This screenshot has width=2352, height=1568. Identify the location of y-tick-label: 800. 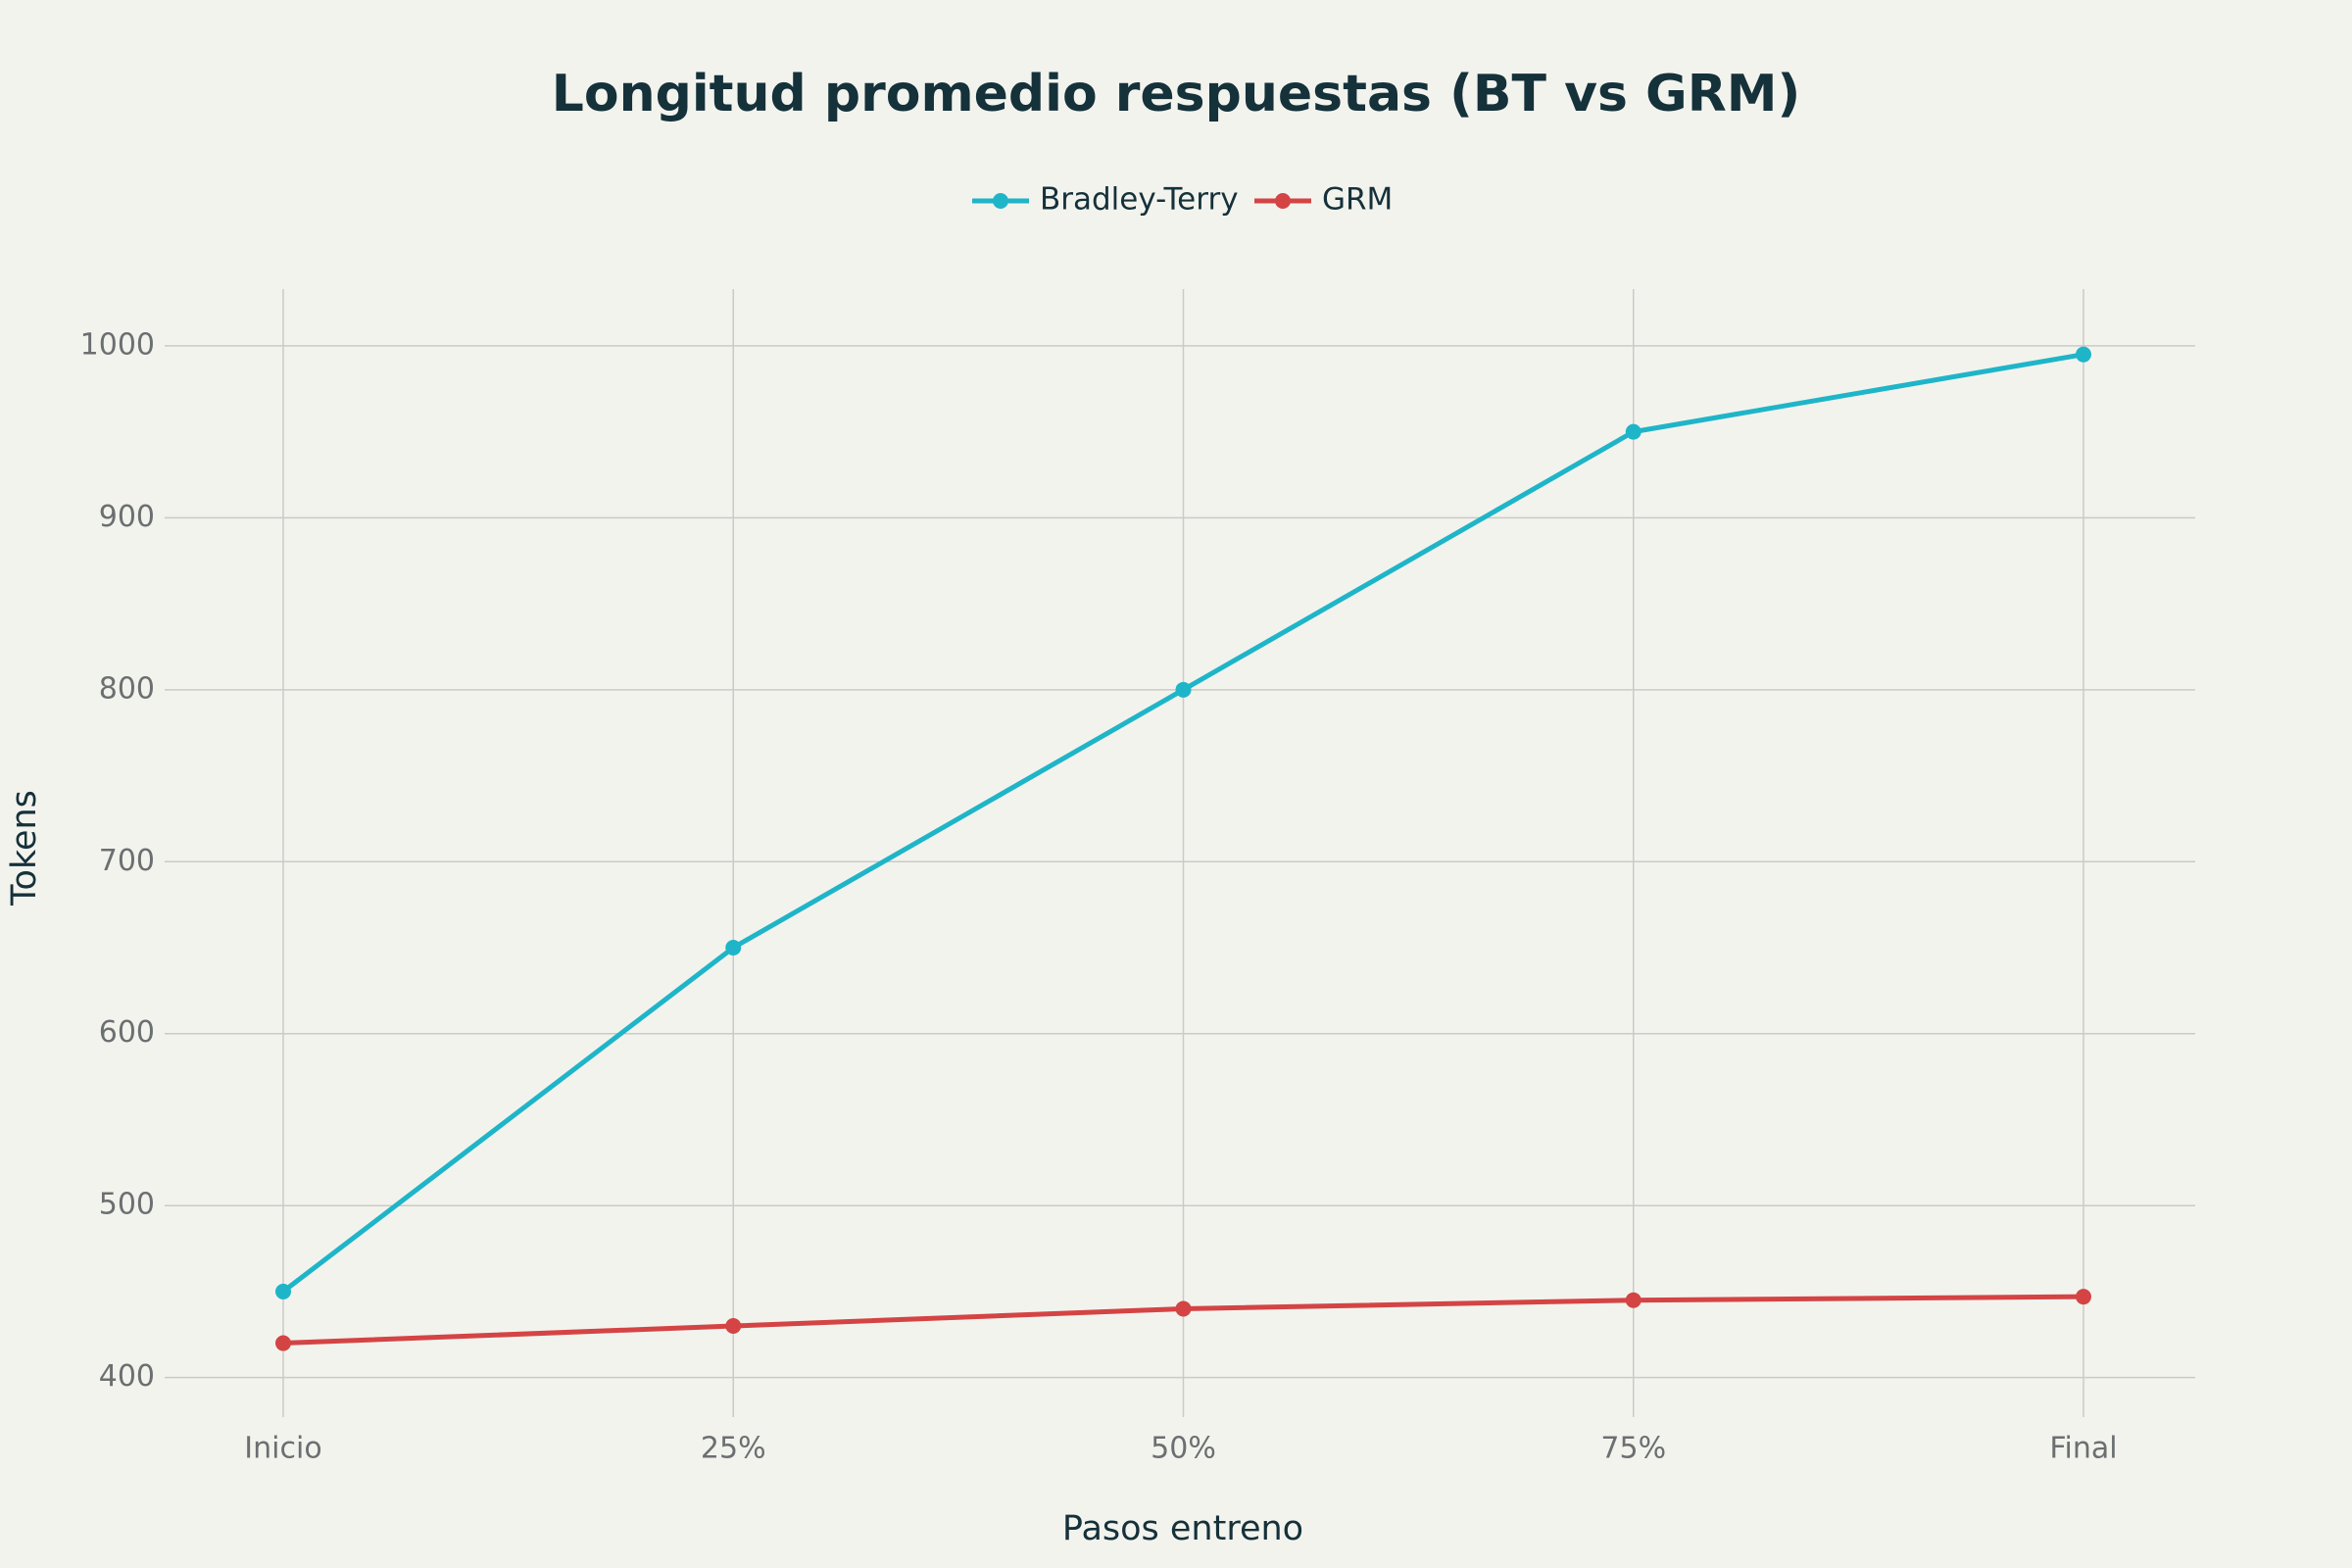
(127, 688).